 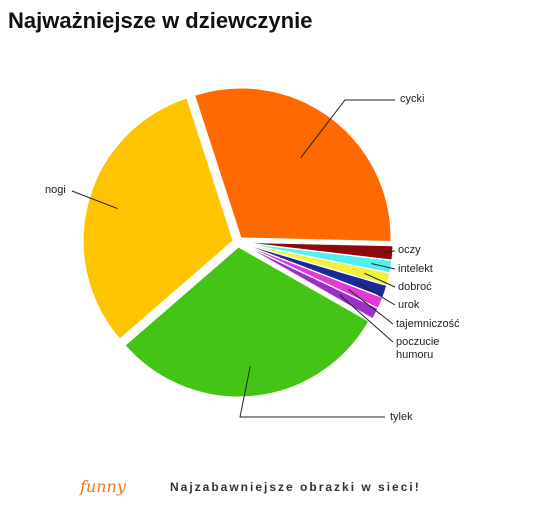 What do you see at coordinates (409, 250) in the screenshot?
I see `slice-label: oczy` at bounding box center [409, 250].